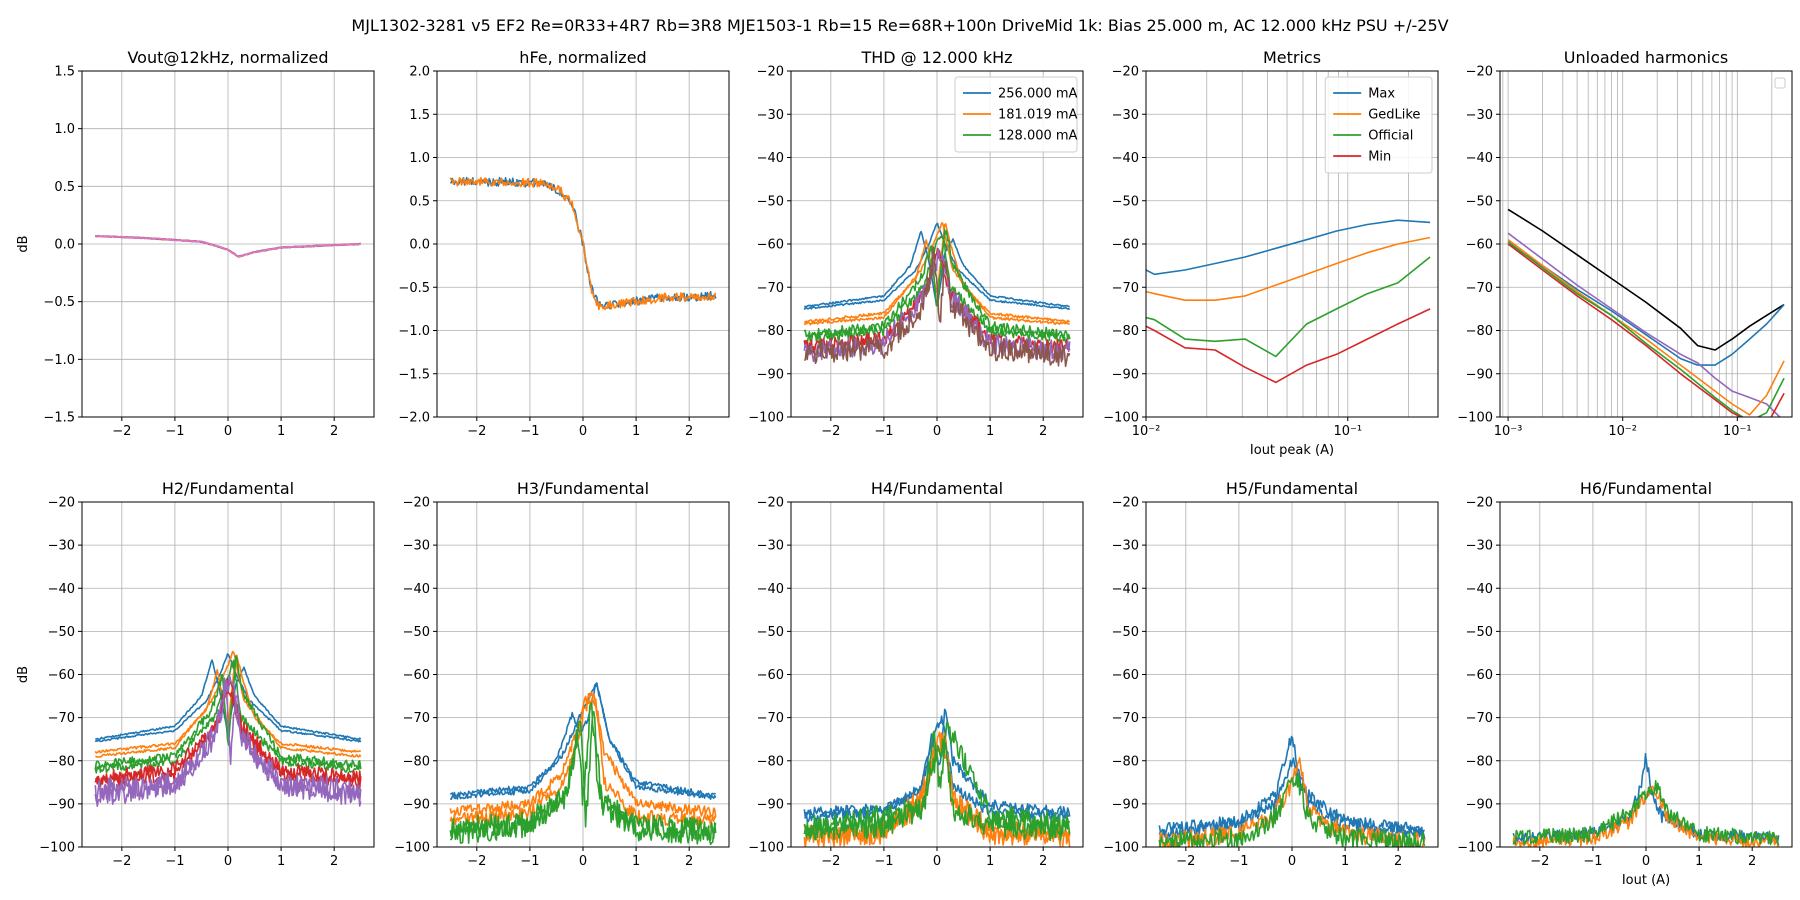 Image resolution: width=1800 pixels, height=900 pixels. Describe the element at coordinates (1038, 136) in the screenshot. I see `legend-label: 128.000 mA` at that location.